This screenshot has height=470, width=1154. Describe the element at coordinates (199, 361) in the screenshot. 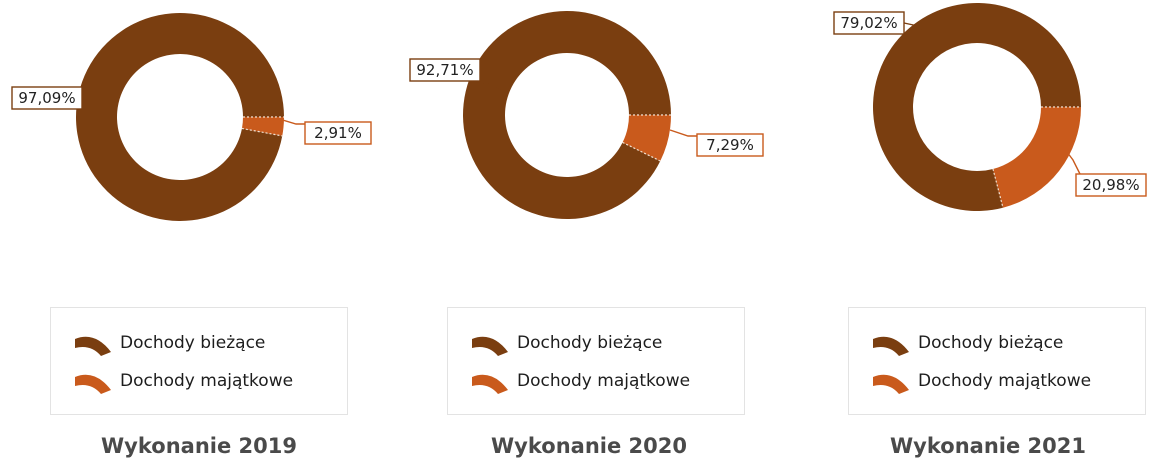

I see `legend-2019: Dochody bieżące Dochody majątkowe` at that location.